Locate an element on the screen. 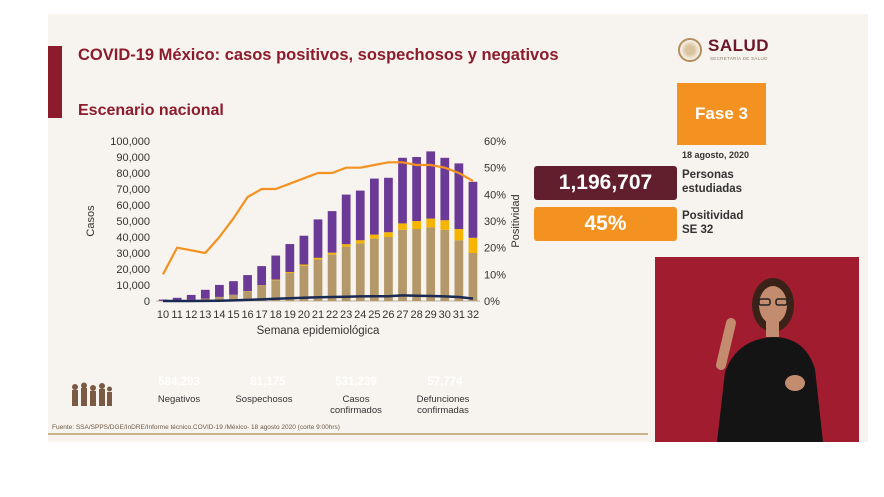 This screenshot has width=884, height=497. y-tick-label: 10,000 is located at coordinates (133, 286).